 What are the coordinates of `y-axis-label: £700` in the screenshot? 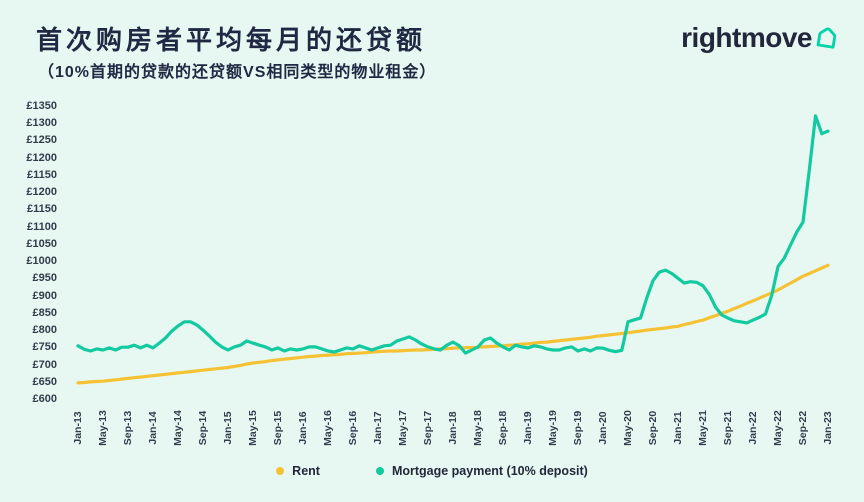 It's located at (44, 364).